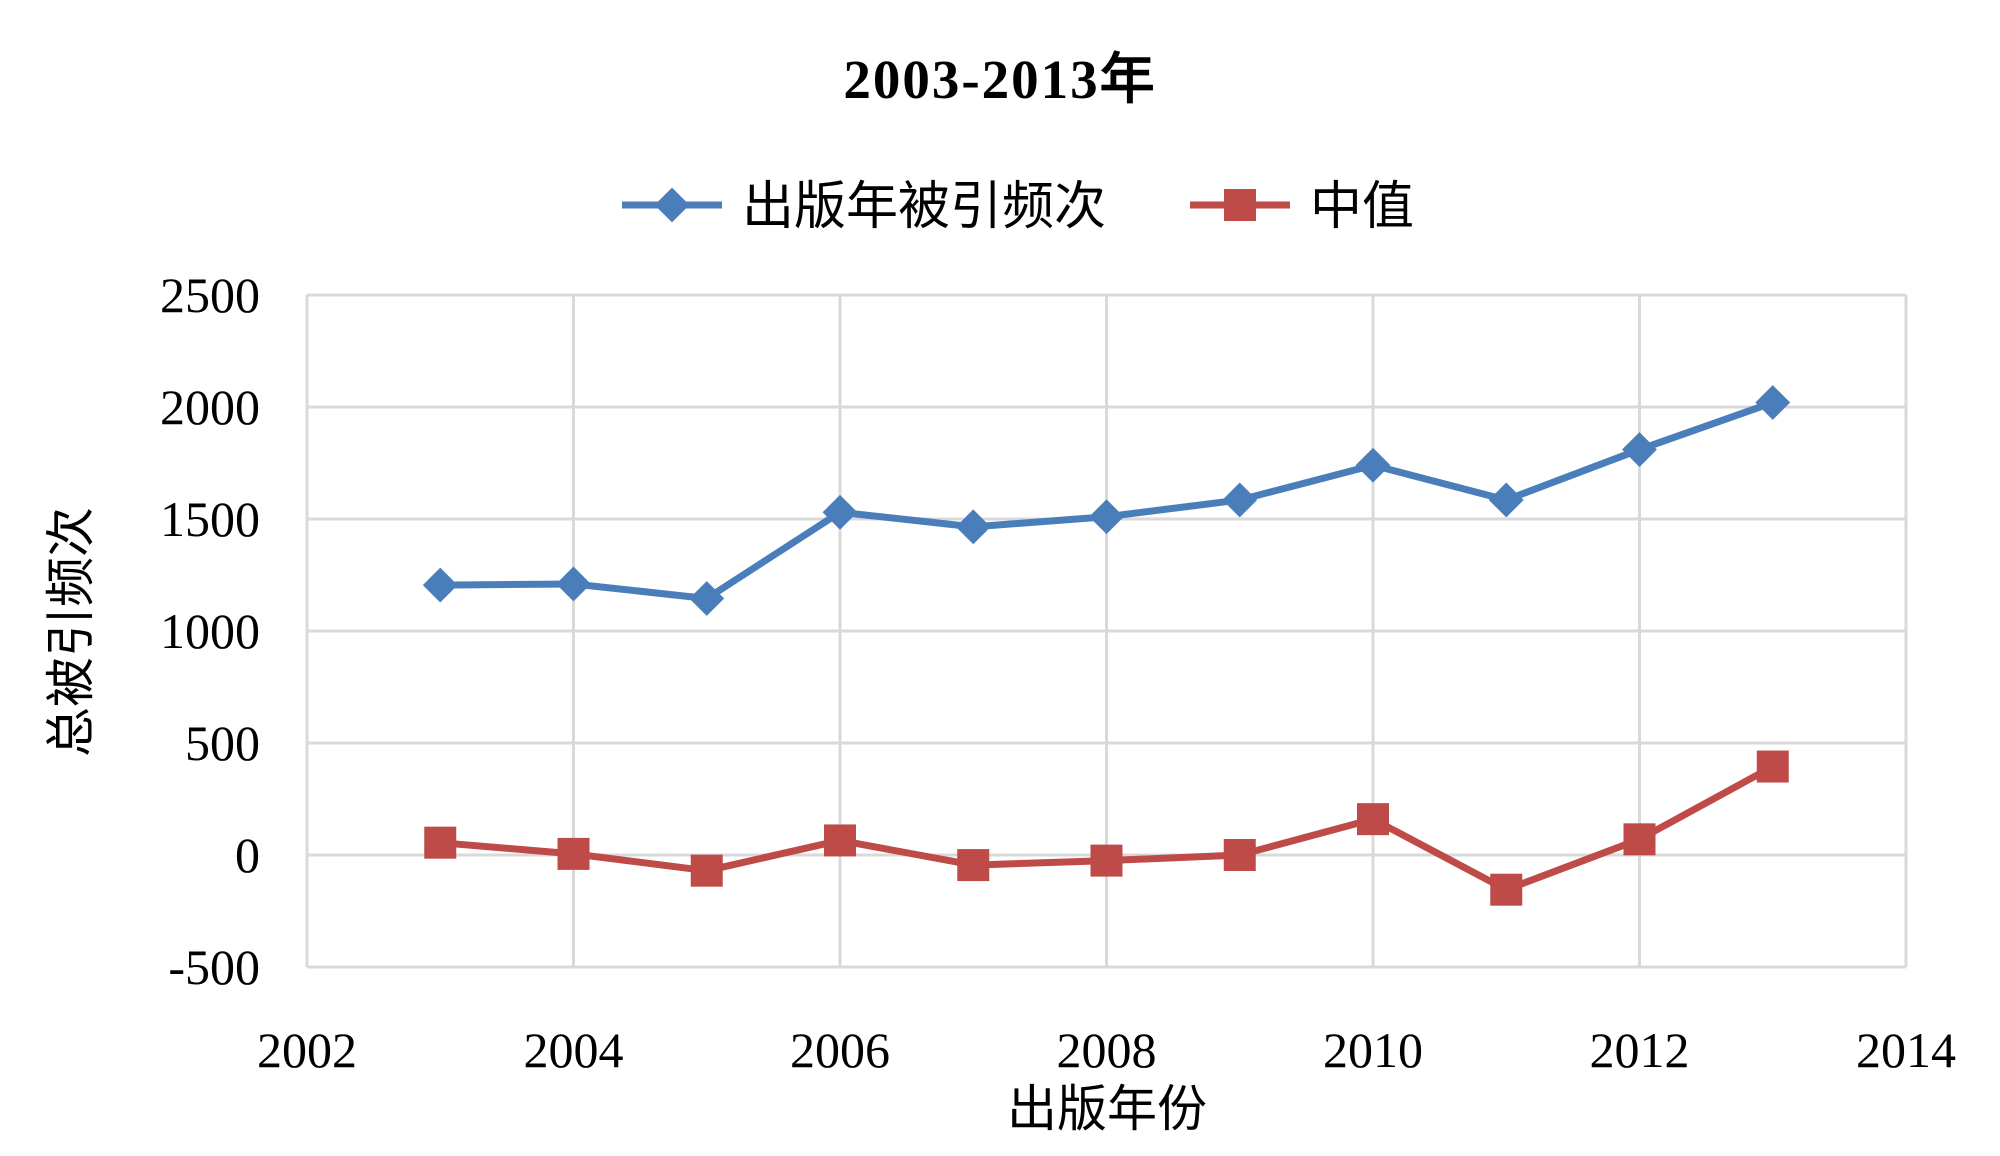 Image resolution: width=2000 pixels, height=1156 pixels. I want to click on x-axis-ticks: 2002 2004 2006 2008 2010 2012 2014, so click(1106, 1050).